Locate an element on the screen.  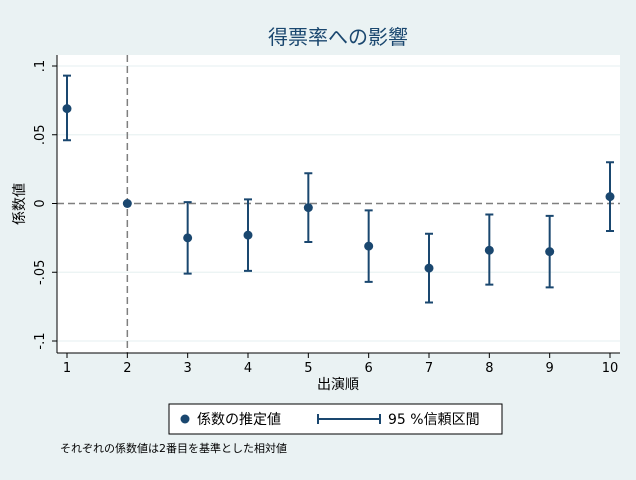
x-tick-label-1: 2 is located at coordinates (127, 368).